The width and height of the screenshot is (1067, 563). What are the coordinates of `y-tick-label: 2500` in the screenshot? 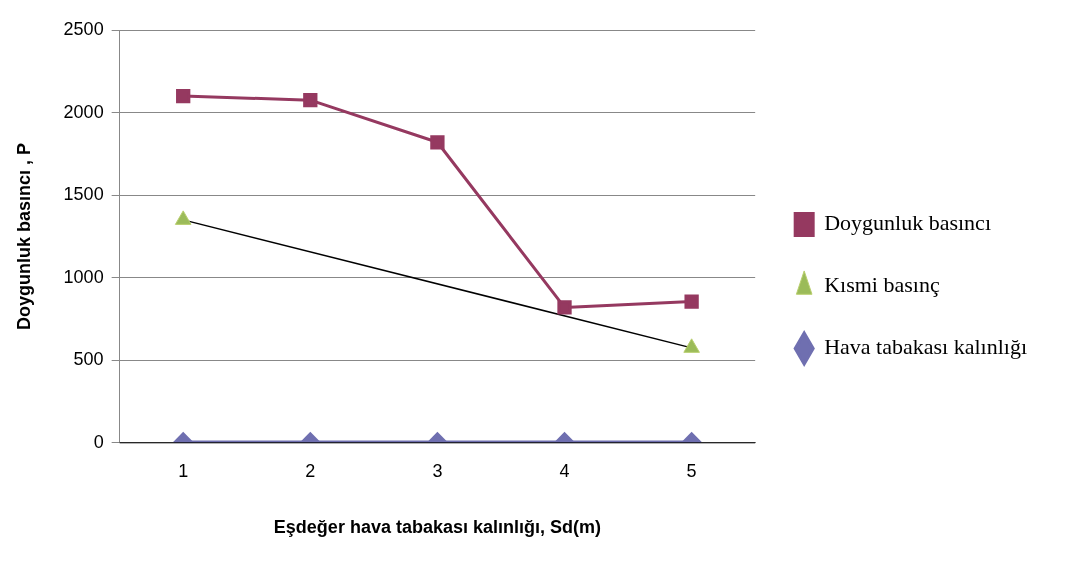 It's located at (83, 28).